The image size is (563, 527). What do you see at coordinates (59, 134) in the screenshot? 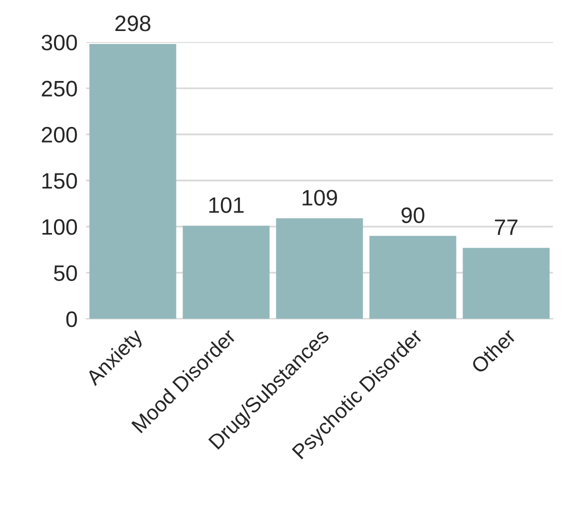
I see `y-tick-label: 200` at bounding box center [59, 134].